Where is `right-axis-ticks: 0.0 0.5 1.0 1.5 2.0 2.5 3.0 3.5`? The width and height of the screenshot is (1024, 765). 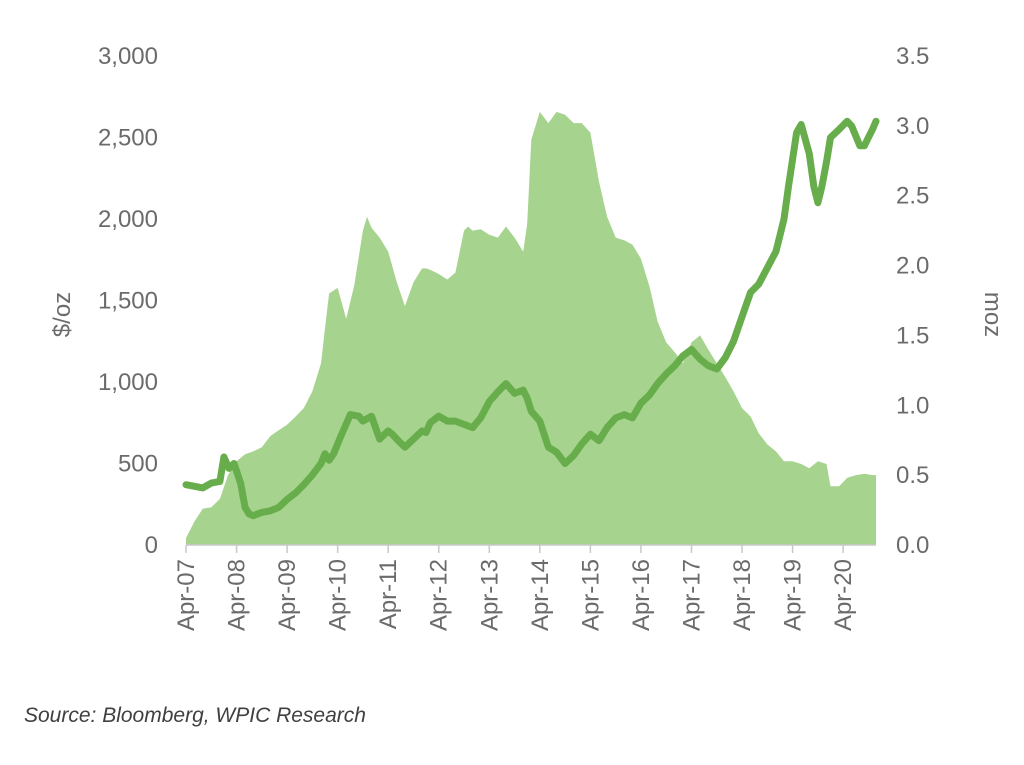 right-axis-ticks: 0.0 0.5 1.0 1.5 2.0 2.5 3.0 3.5 is located at coordinates (912, 301).